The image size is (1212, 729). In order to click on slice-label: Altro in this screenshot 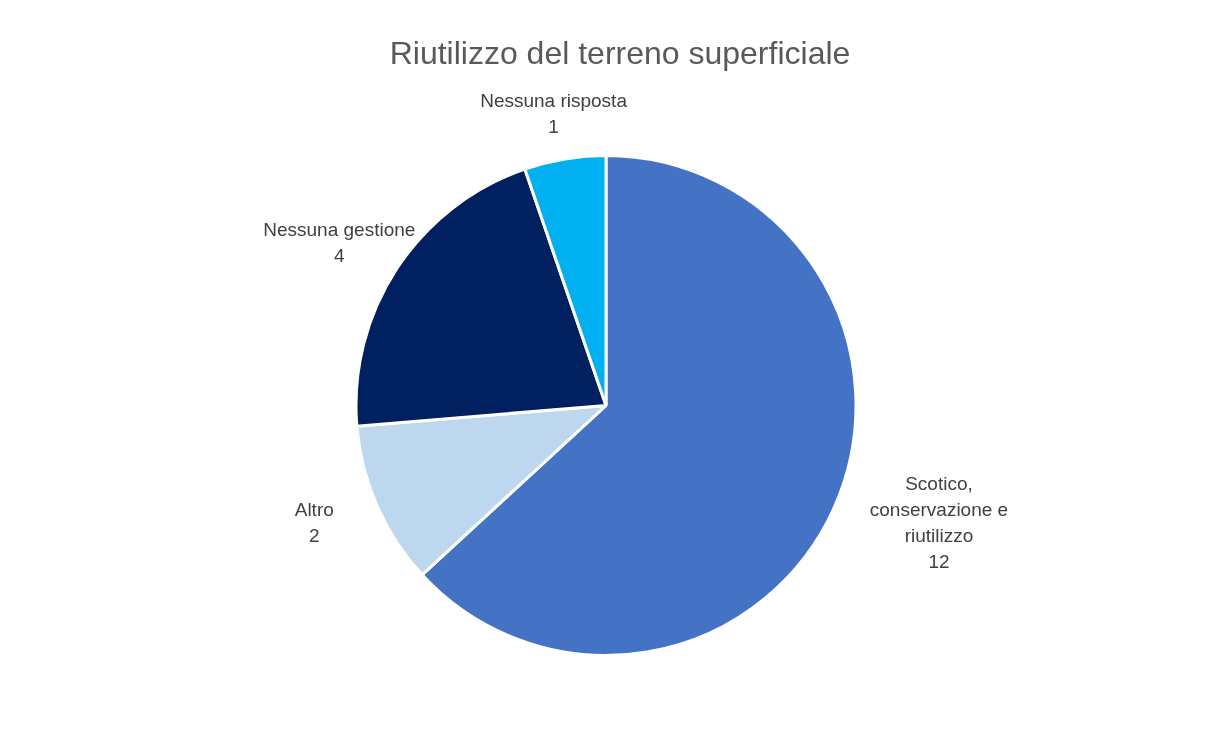, I will do `click(314, 510)`.